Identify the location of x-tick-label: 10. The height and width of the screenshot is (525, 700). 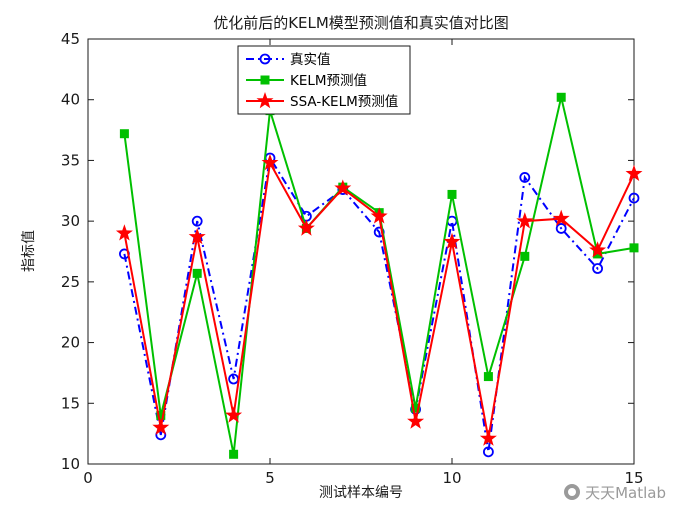
(451, 478).